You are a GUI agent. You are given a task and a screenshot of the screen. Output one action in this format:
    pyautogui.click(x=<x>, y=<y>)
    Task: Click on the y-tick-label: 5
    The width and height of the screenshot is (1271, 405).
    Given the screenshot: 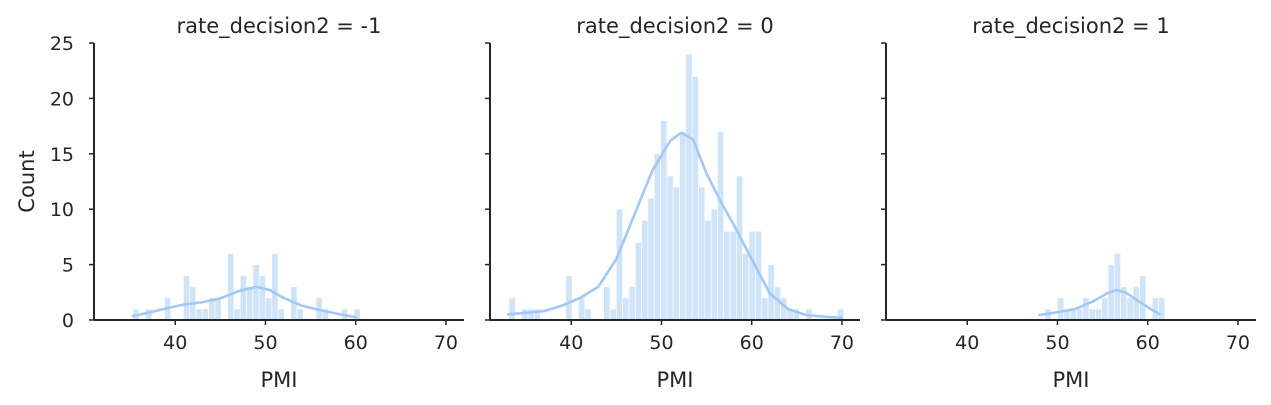 What is the action you would take?
    pyautogui.click(x=68, y=266)
    